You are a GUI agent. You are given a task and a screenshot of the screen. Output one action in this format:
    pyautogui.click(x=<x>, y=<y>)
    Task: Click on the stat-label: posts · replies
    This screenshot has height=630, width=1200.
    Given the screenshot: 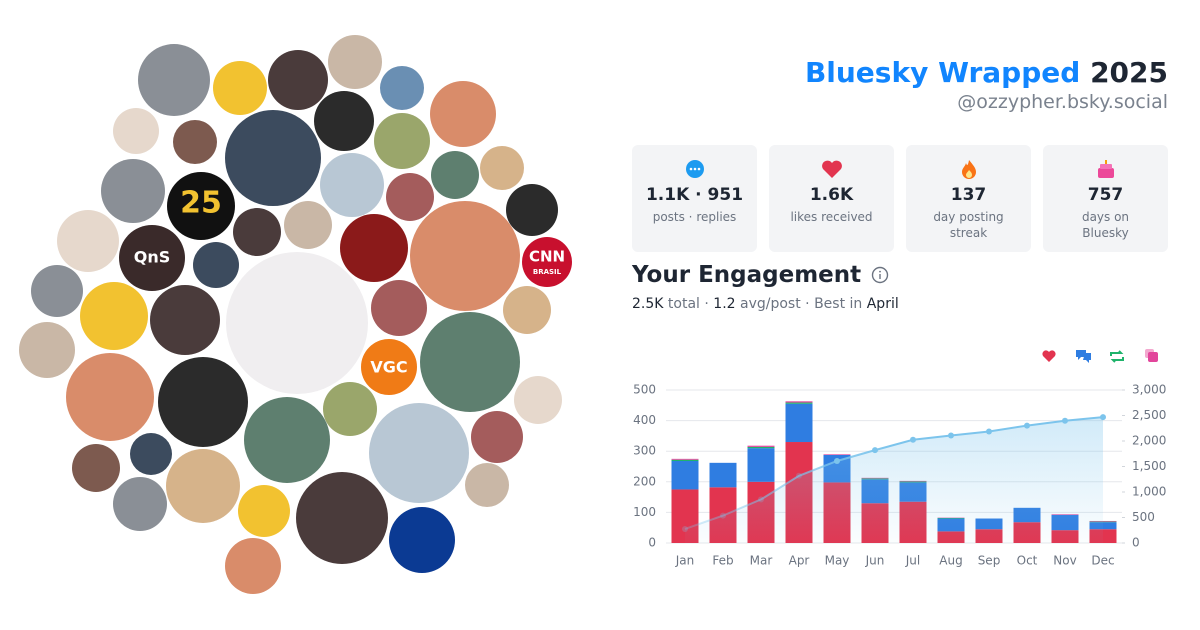 What is the action you would take?
    pyautogui.click(x=694, y=217)
    